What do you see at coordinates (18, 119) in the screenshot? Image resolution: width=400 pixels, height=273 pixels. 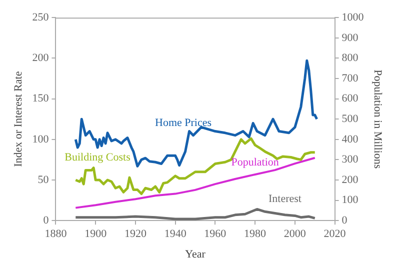 I see `y-axis-title: Index or Interest Rate` at bounding box center [18, 119].